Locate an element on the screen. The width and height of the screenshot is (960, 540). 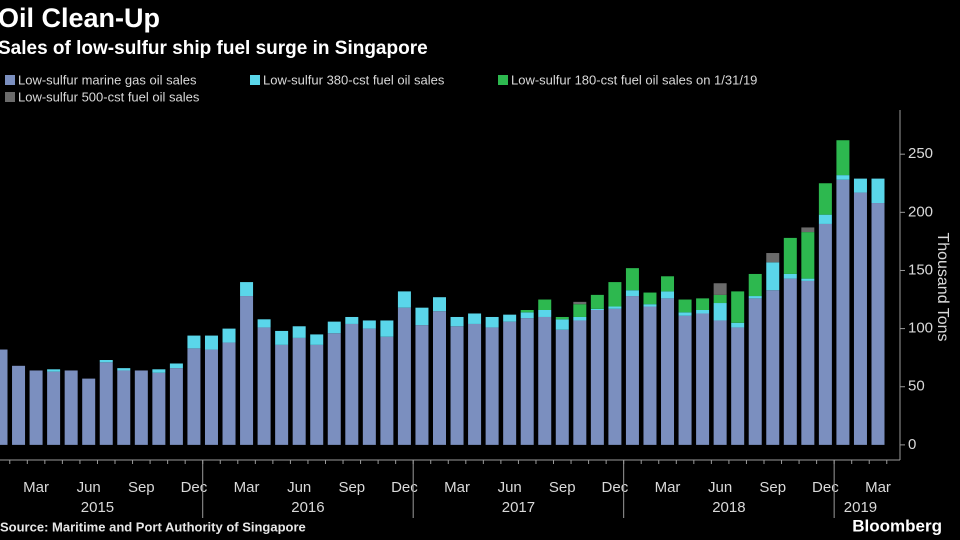
legend-label: Low-sulfur 500-cst fuel oil sales is located at coordinates (109, 96).